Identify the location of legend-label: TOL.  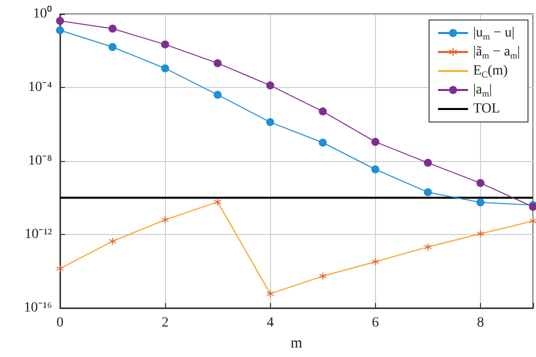
(486, 109).